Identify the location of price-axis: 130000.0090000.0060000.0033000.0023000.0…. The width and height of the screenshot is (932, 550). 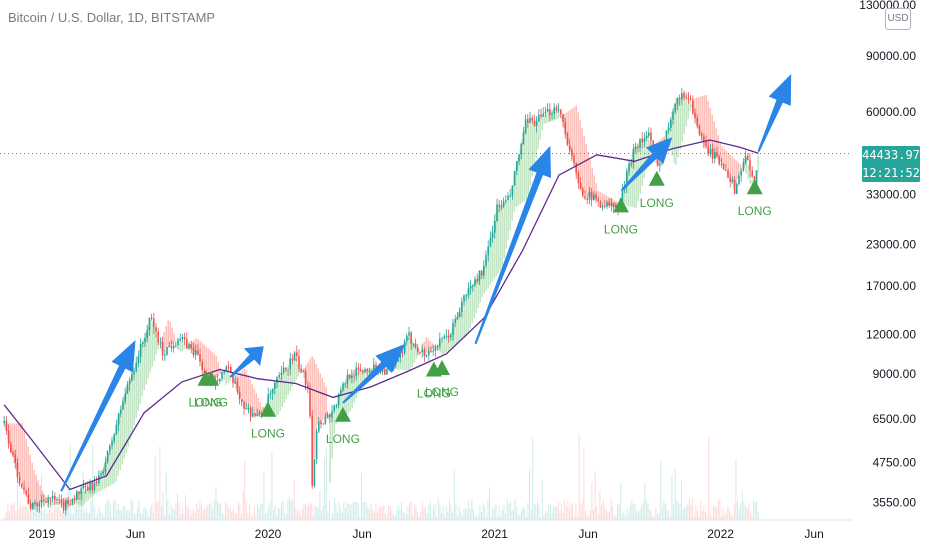
(887, 255).